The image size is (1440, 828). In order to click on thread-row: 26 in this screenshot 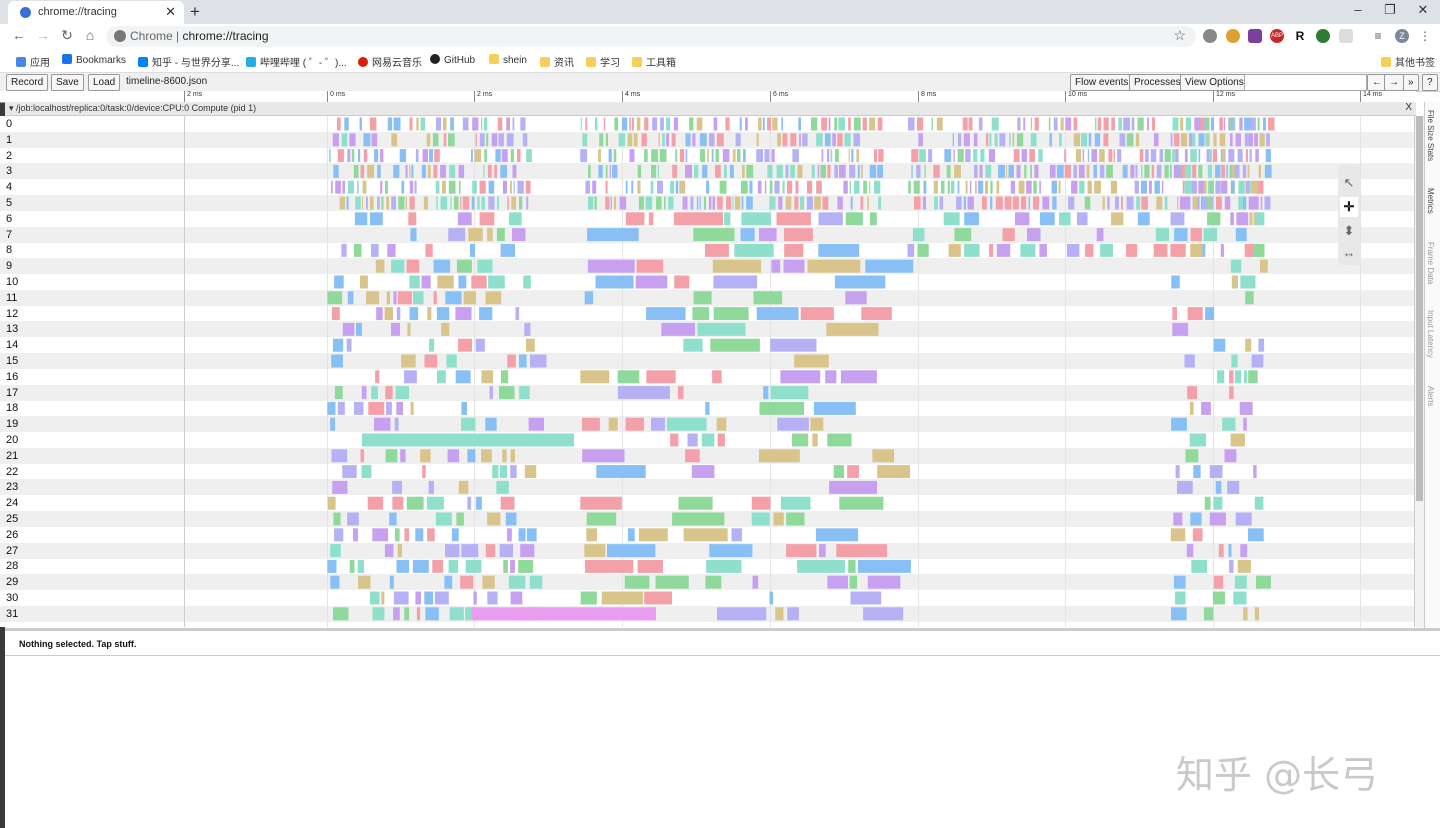, I will do `click(708, 535)`.